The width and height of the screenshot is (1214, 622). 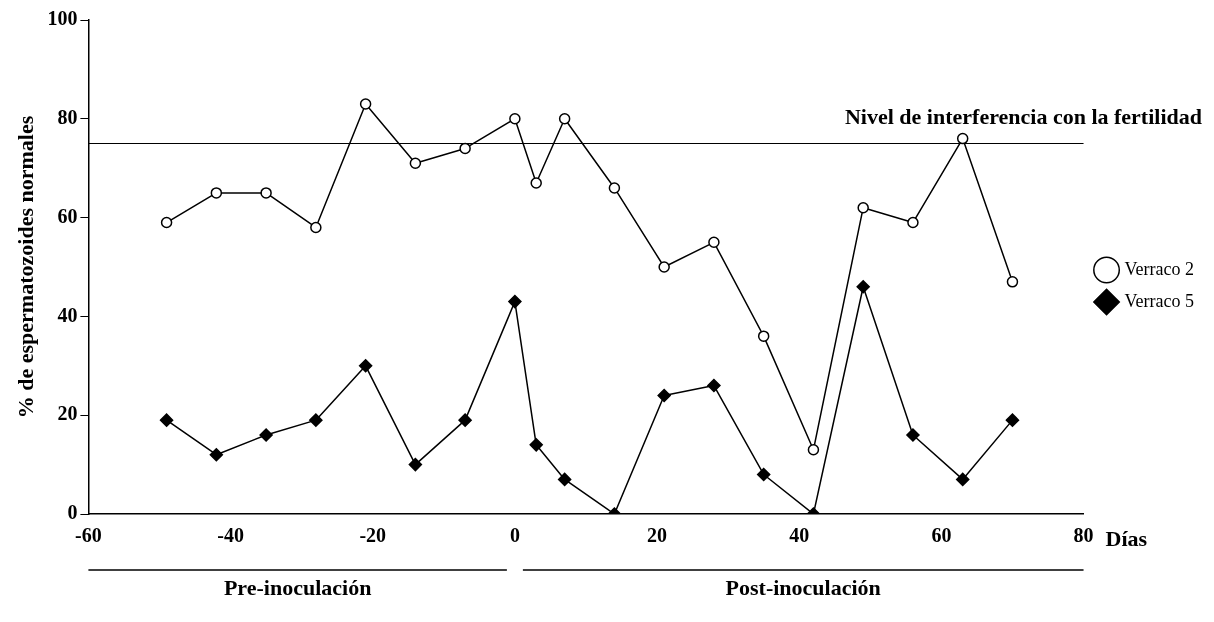 What do you see at coordinates (67, 314) in the screenshot?
I see `y-tick-label: 40` at bounding box center [67, 314].